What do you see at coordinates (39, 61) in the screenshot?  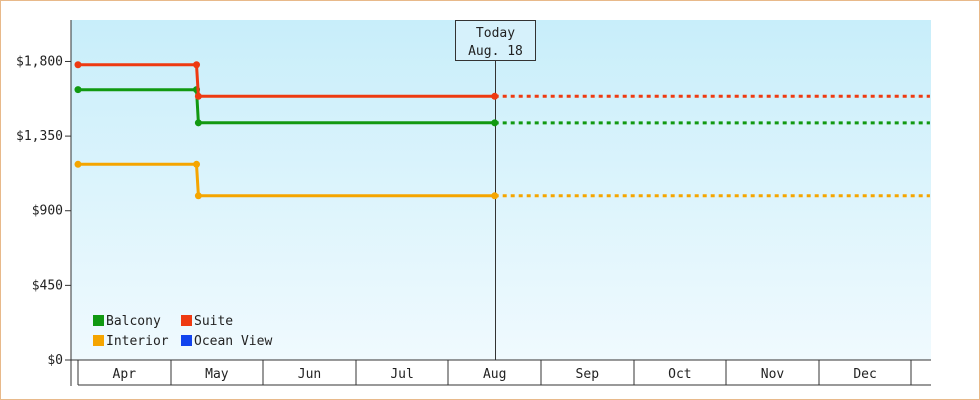 I see `y-tick-label: $1,800` at bounding box center [39, 61].